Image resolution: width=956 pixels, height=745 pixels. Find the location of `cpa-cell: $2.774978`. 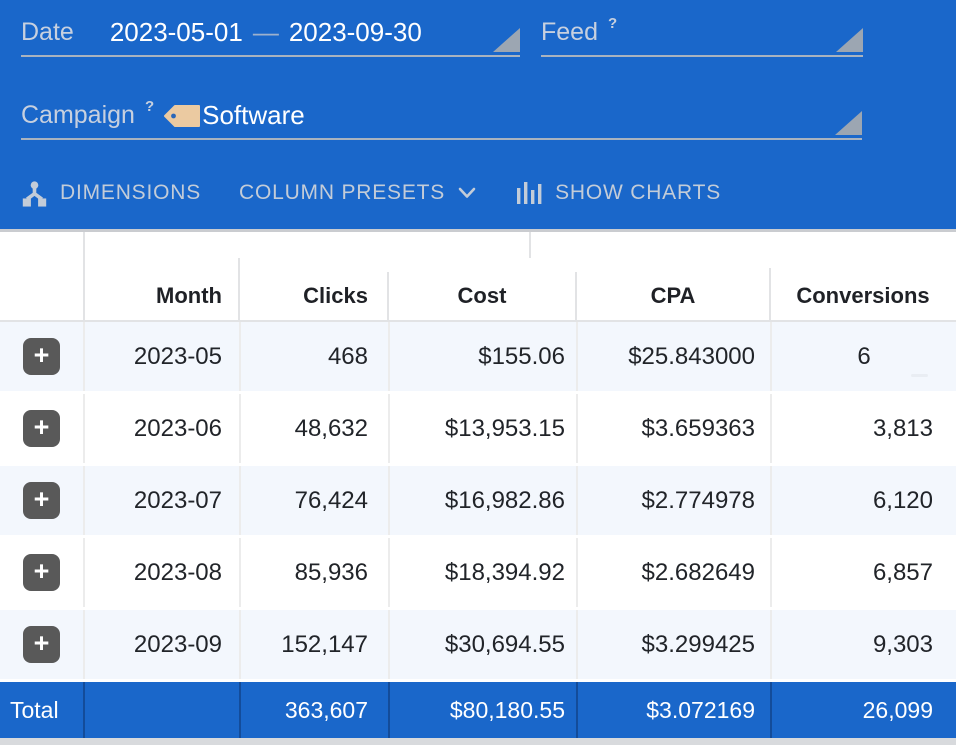

cpa-cell: $2.774978 is located at coordinates (673, 500).